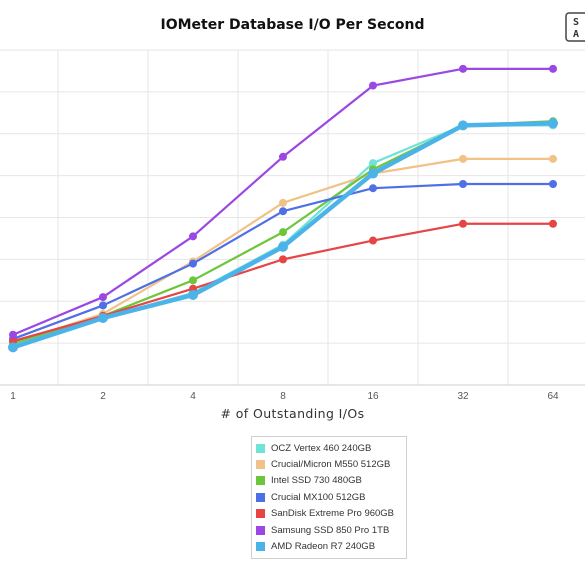  Describe the element at coordinates (13, 396) in the screenshot. I see `x-tick-label: 1` at that location.